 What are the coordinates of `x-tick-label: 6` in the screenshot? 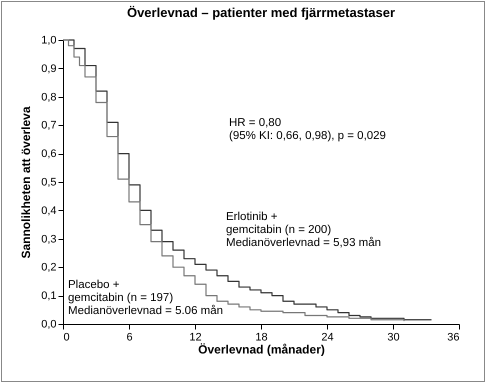 It's located at (129, 338).